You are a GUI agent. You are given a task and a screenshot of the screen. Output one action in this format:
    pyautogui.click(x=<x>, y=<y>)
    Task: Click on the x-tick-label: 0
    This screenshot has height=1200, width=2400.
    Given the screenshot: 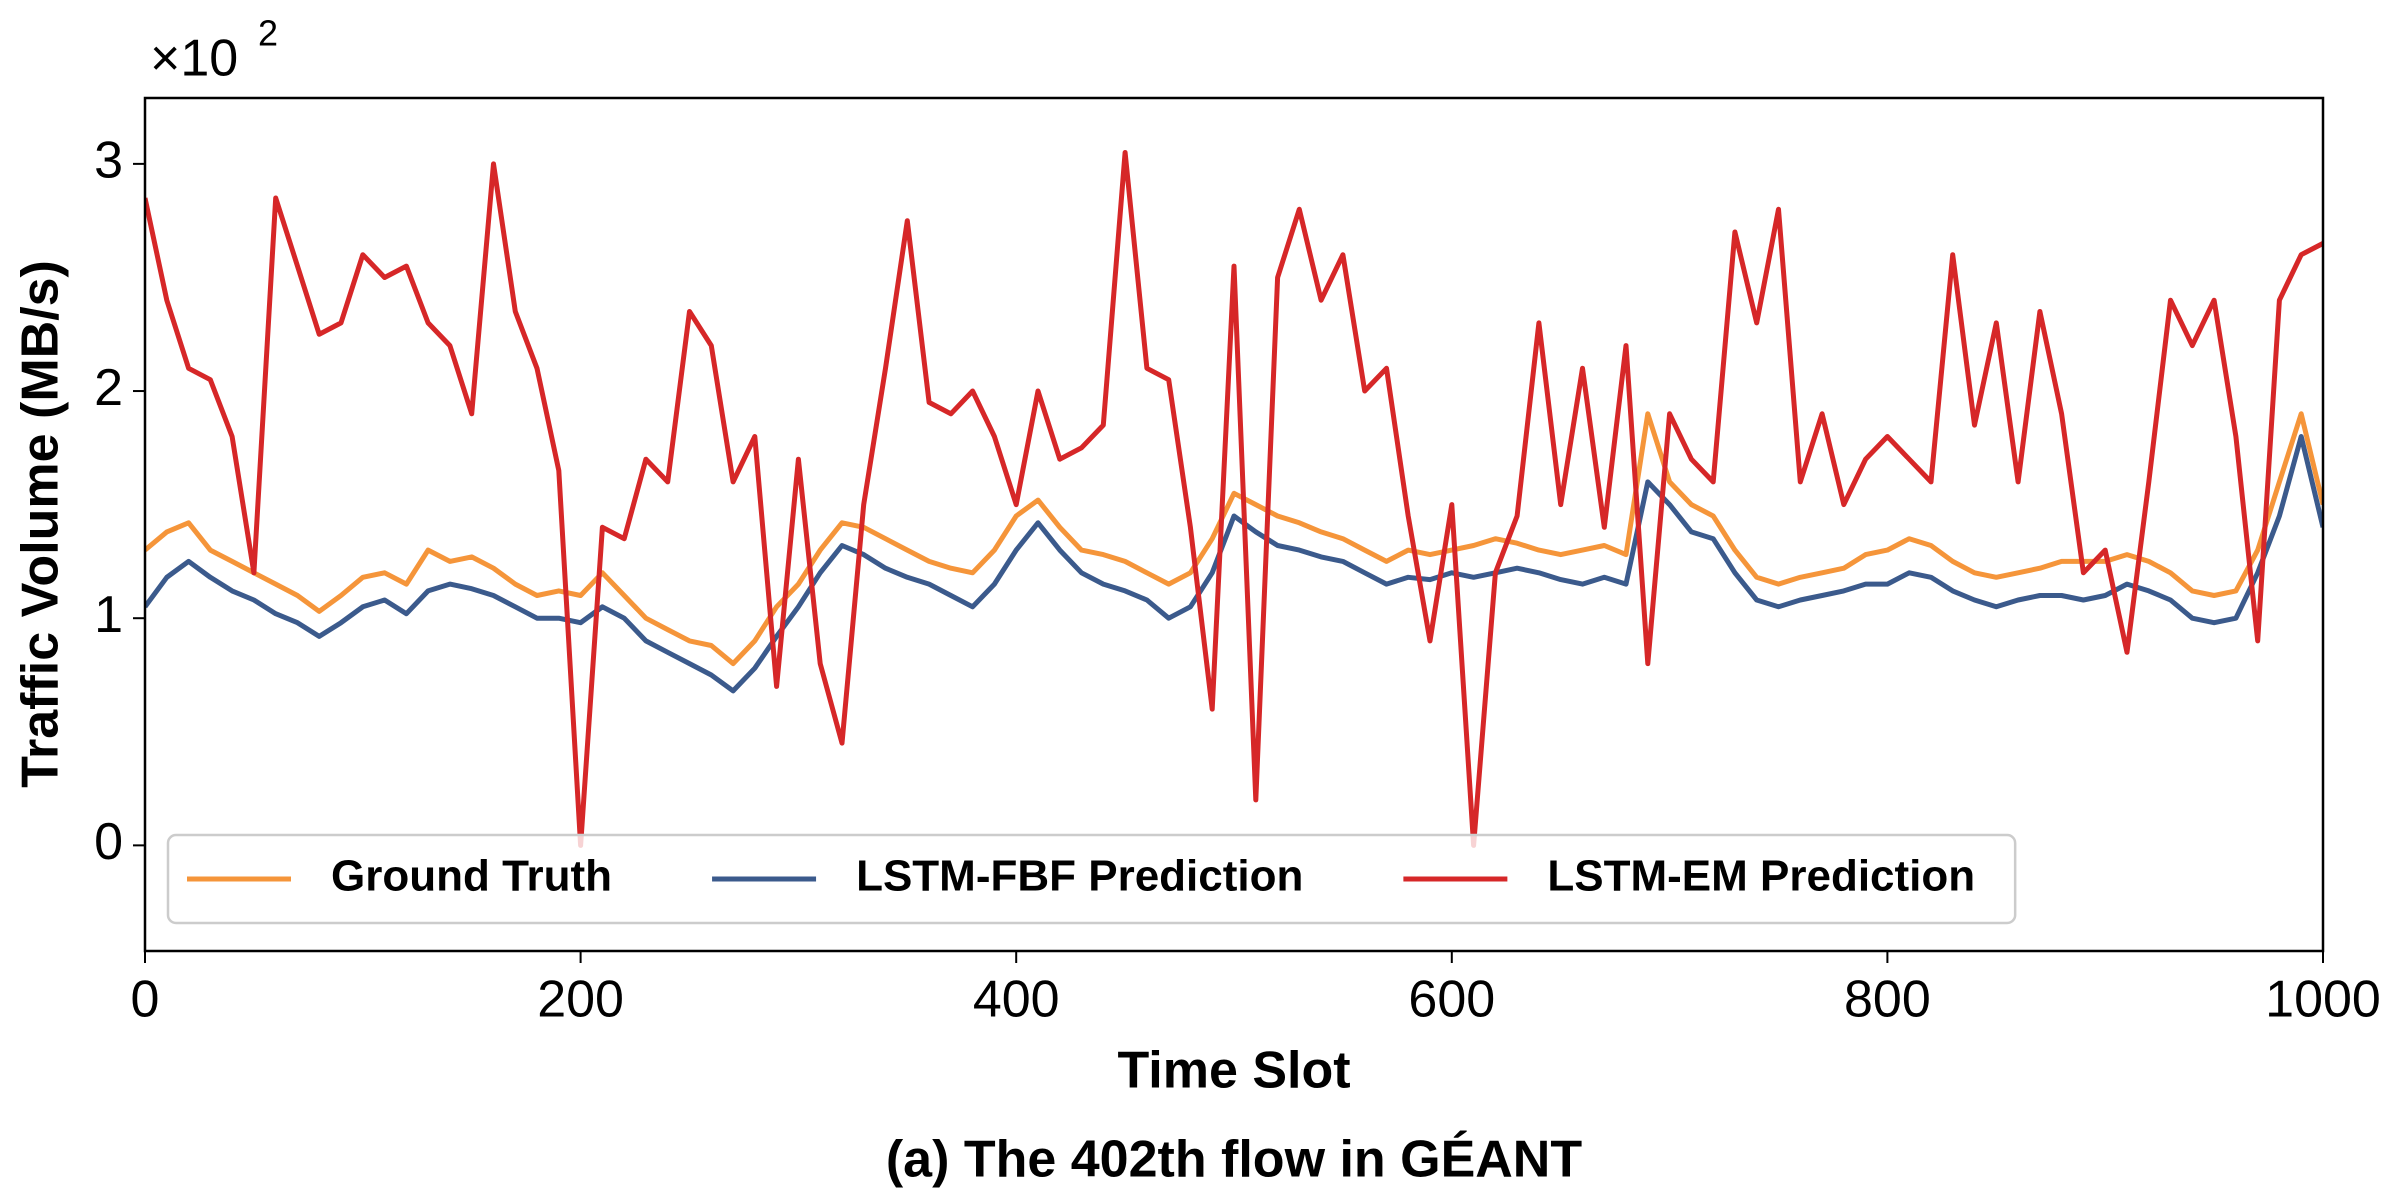 What is the action you would take?
    pyautogui.click(x=145, y=1000)
    